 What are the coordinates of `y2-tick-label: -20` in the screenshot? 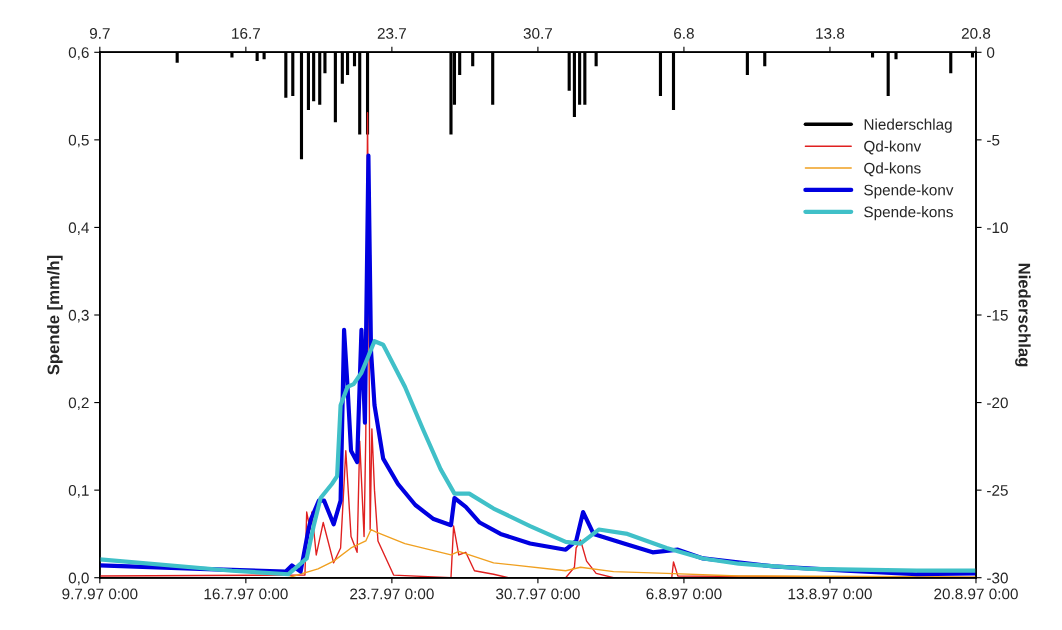 It's located at (997, 403).